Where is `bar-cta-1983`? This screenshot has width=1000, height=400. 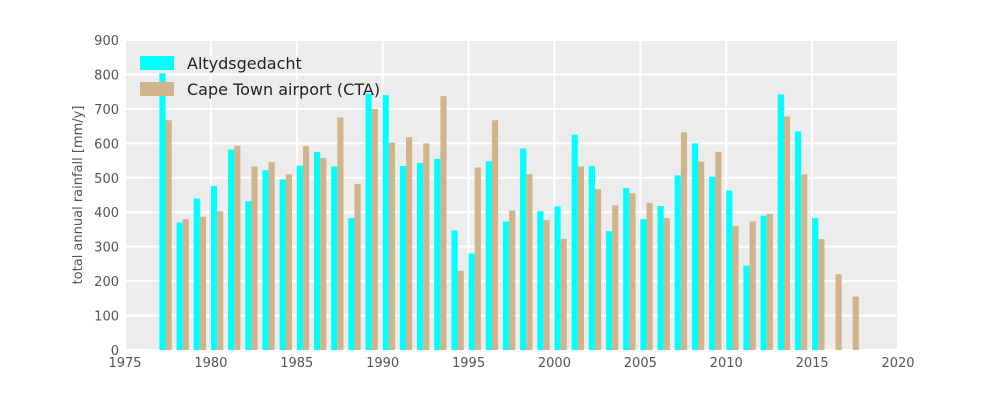
bar-cta-1983 is located at coordinates (271, 256).